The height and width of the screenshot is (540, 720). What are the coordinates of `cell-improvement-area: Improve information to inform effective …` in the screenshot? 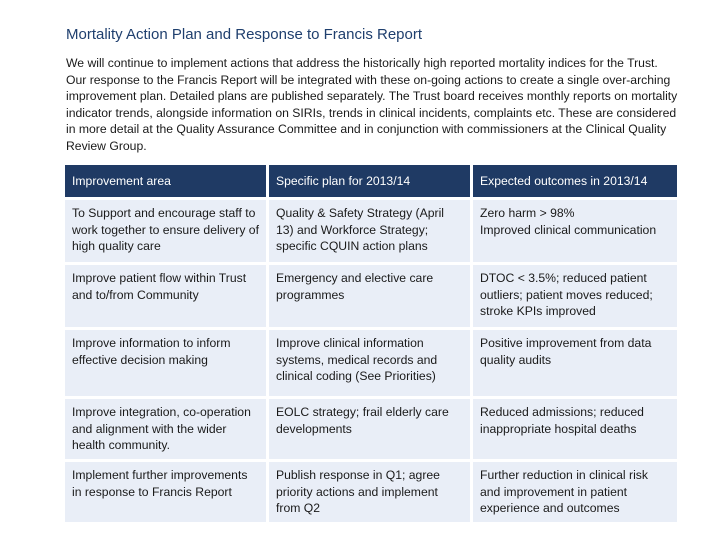 It's located at (167, 361).